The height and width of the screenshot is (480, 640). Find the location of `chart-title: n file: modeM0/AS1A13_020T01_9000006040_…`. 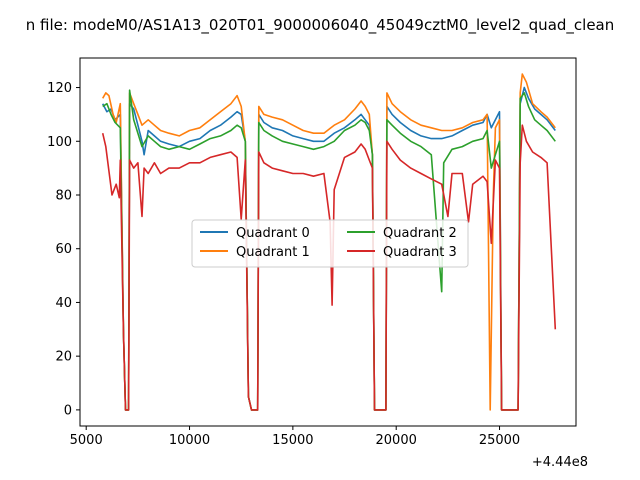

chart-title: n file: modeM0/AS1A13_020T01_9000006040_… is located at coordinates (320, 25).